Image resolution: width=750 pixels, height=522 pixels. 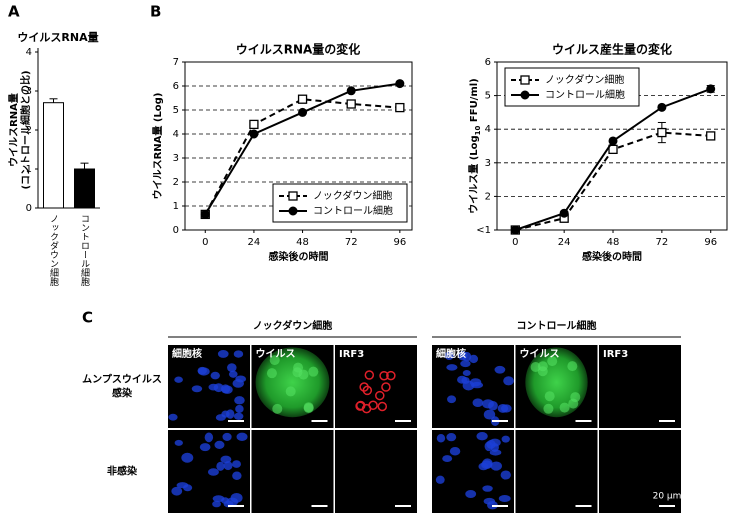 I want to click on plot-frame, so click(x=612, y=146).